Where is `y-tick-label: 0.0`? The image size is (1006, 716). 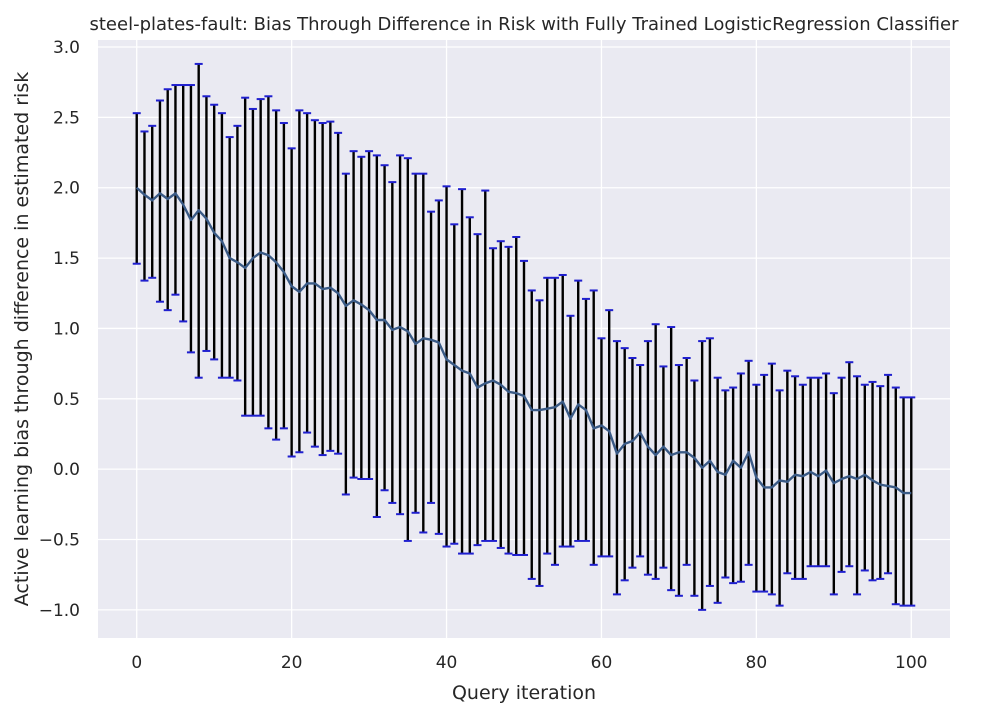 y-tick-label: 0.0 is located at coordinates (66, 470).